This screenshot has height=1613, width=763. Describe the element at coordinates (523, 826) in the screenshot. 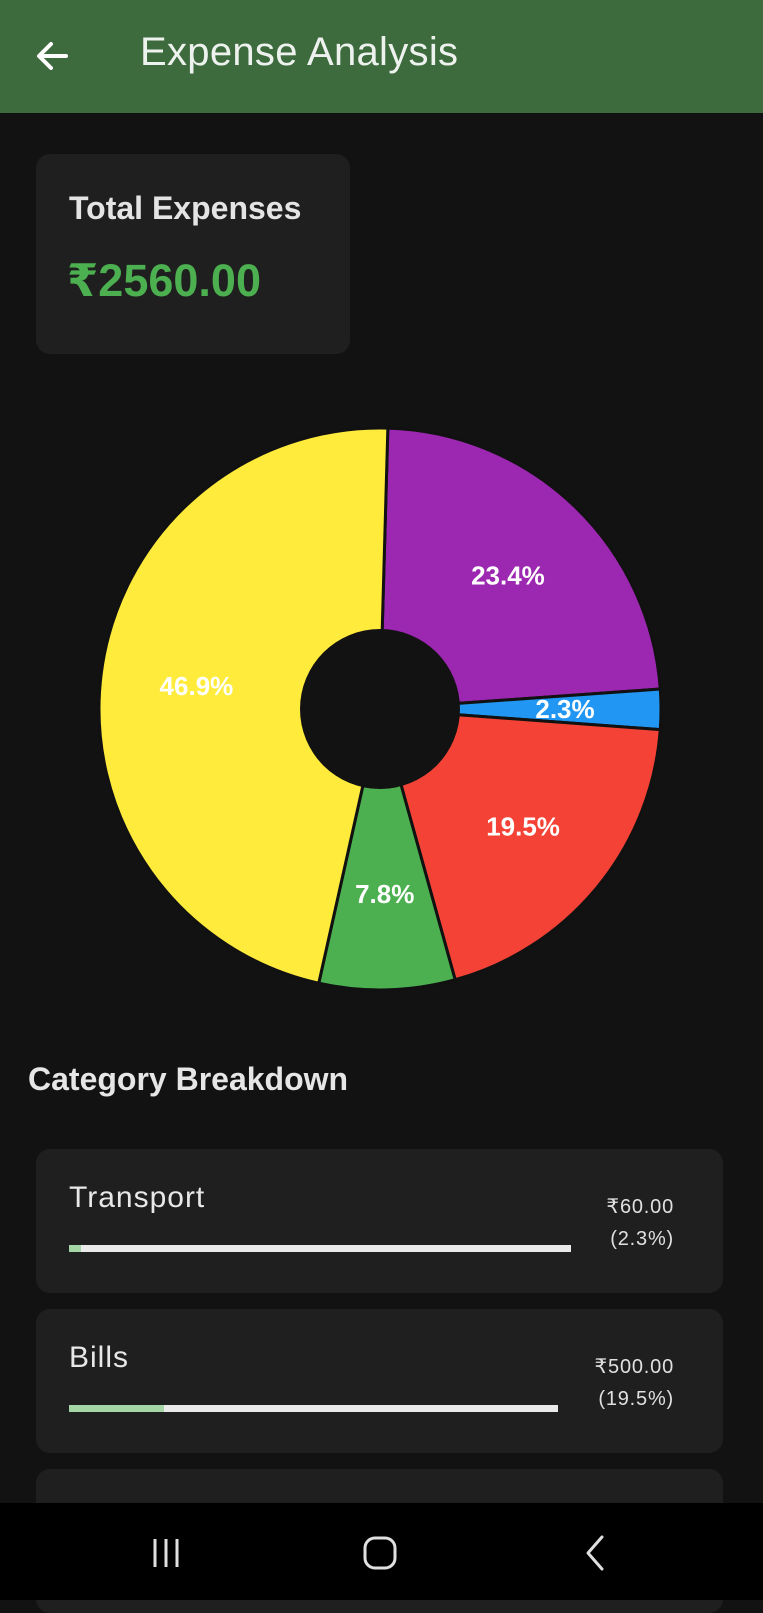

I see `pie-slice-label: 19.5%` at that location.